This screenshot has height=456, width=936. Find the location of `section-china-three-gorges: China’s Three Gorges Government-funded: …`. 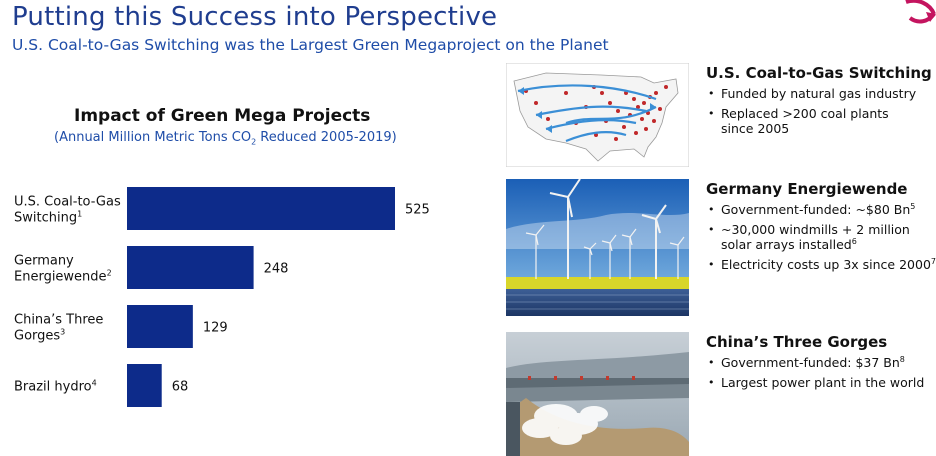

section-china-three-gorges: China’s Three Gorges Government-funded: … is located at coordinates (819, 364).